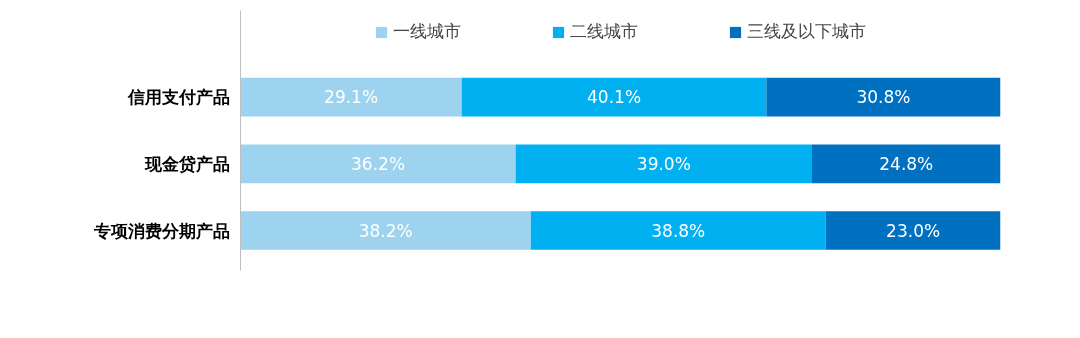  Describe the element at coordinates (604, 31) in the screenshot. I see `legend-label: 二线城市` at that location.